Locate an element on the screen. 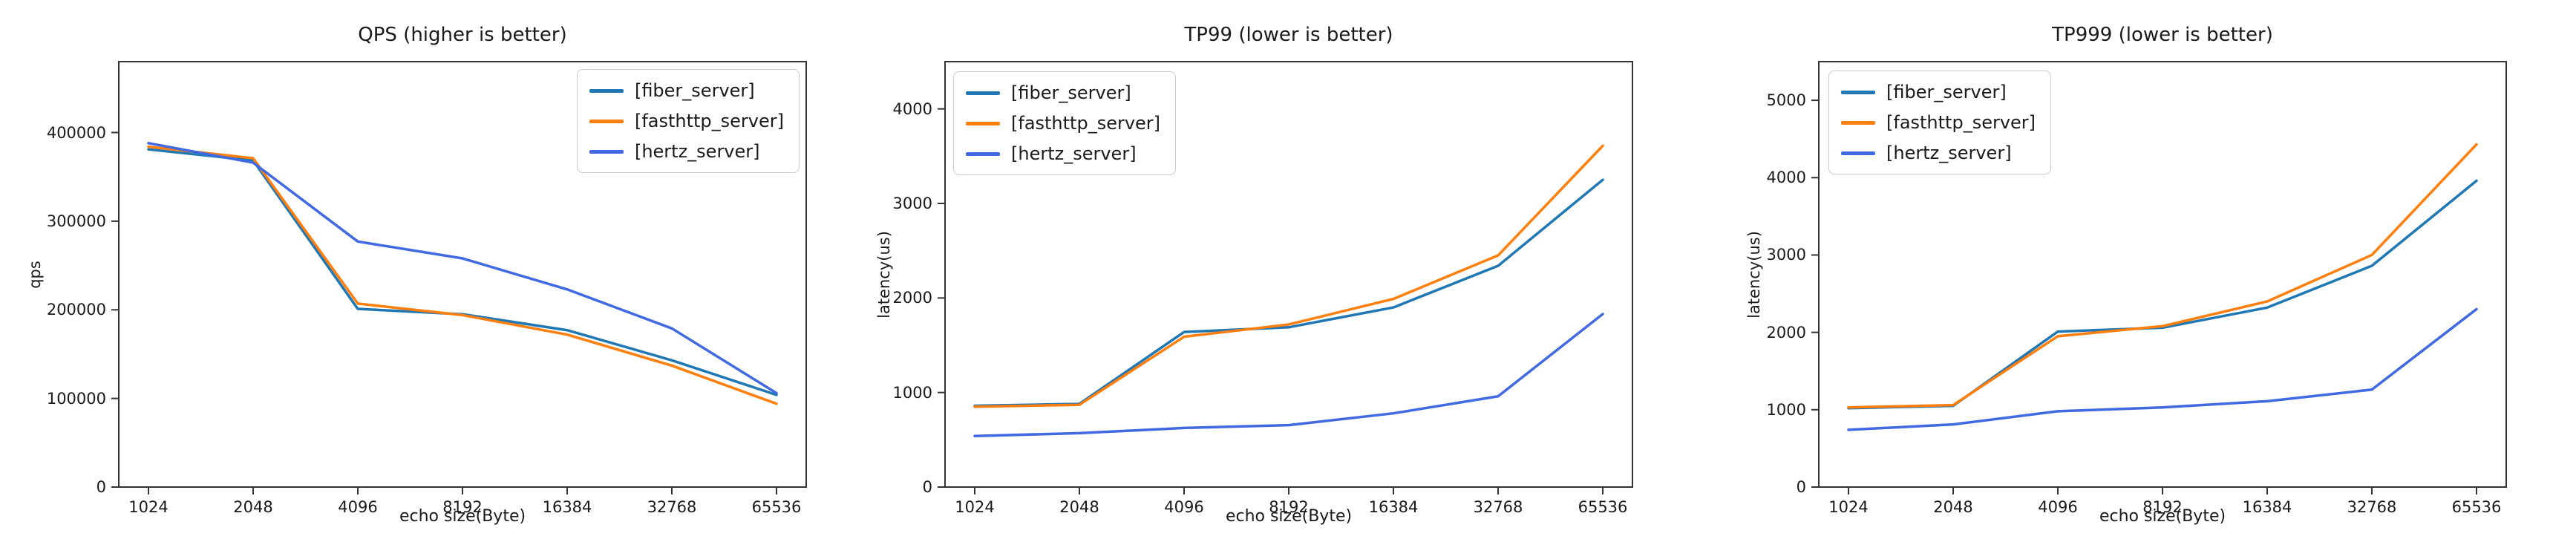 The height and width of the screenshot is (542, 2576). y-tick-label: 200000 is located at coordinates (76, 310).